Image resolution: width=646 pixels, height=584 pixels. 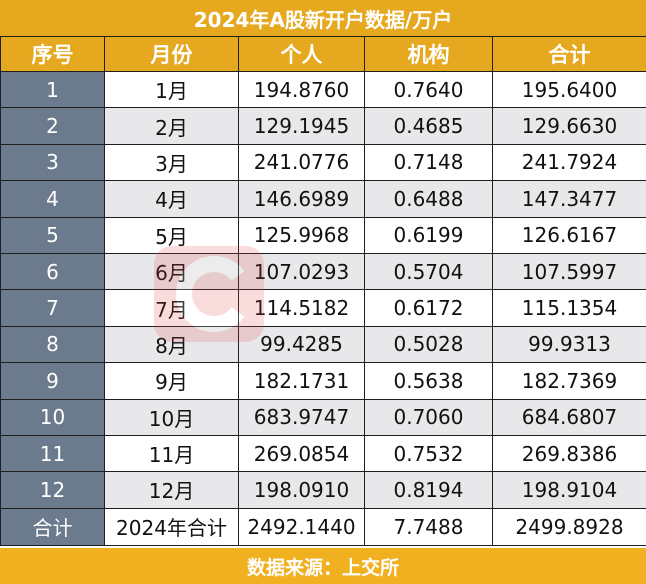 I want to click on row-institution: 0.8194, so click(x=428, y=490).